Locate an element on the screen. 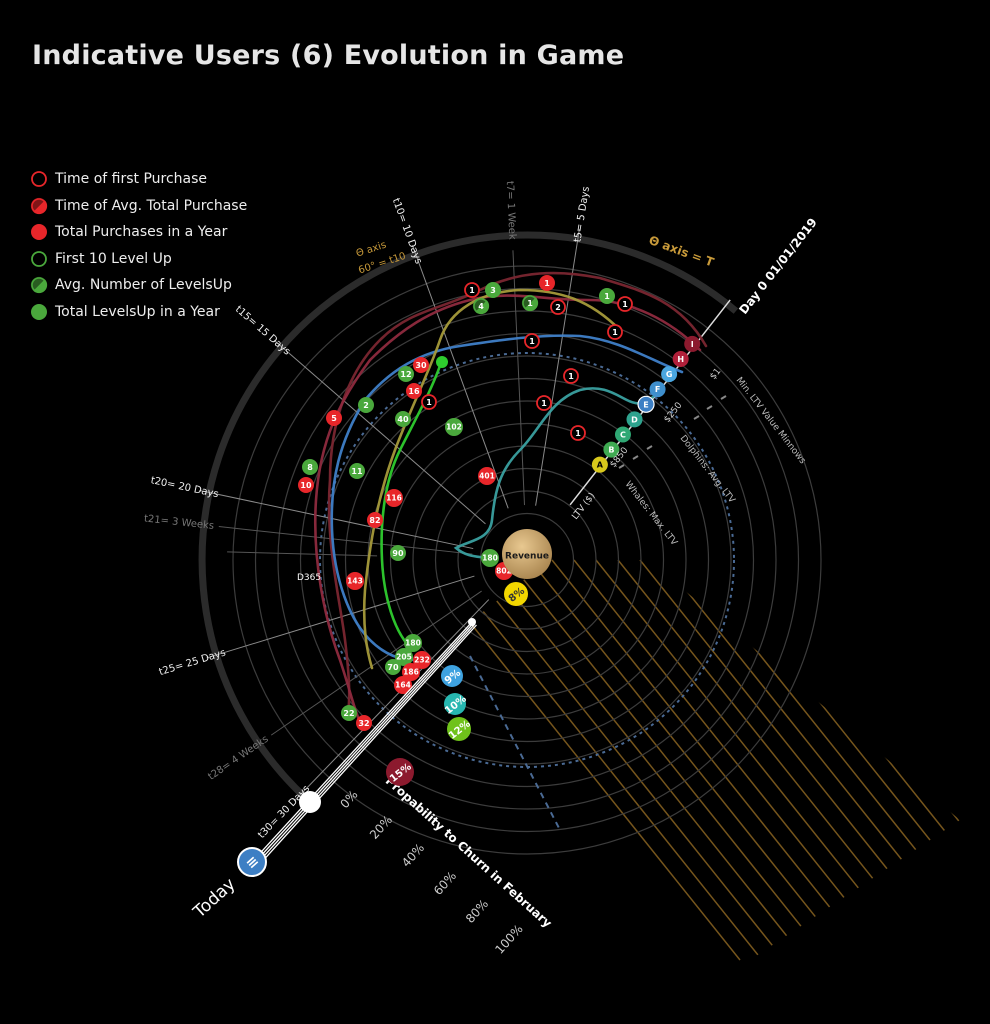 The height and width of the screenshot is (1024, 990). event-marker: 22 is located at coordinates (349, 713).